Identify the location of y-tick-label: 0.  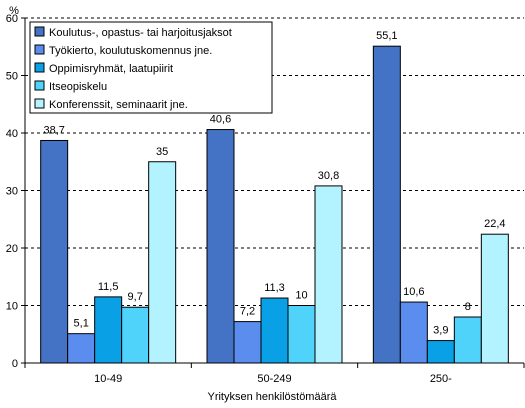
(15, 364).